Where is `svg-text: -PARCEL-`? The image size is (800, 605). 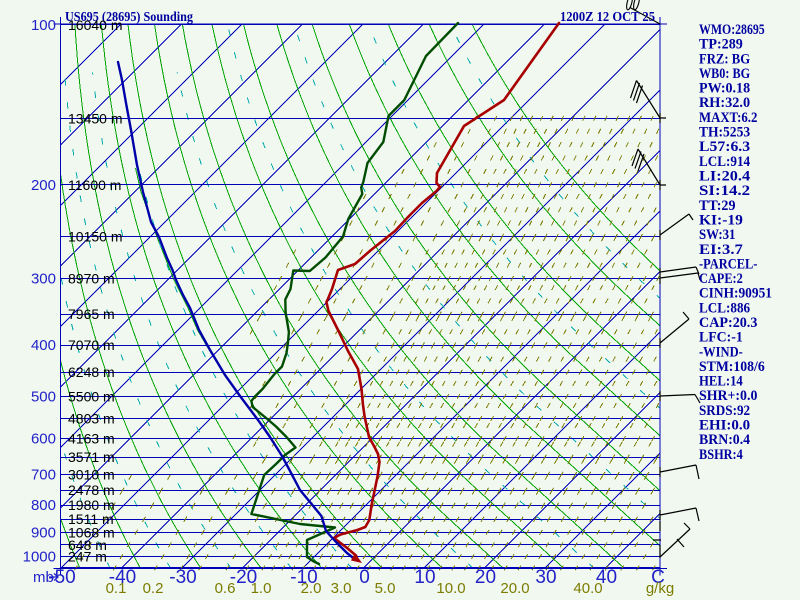 svg-text: -PARCEL- is located at coordinates (728, 264).